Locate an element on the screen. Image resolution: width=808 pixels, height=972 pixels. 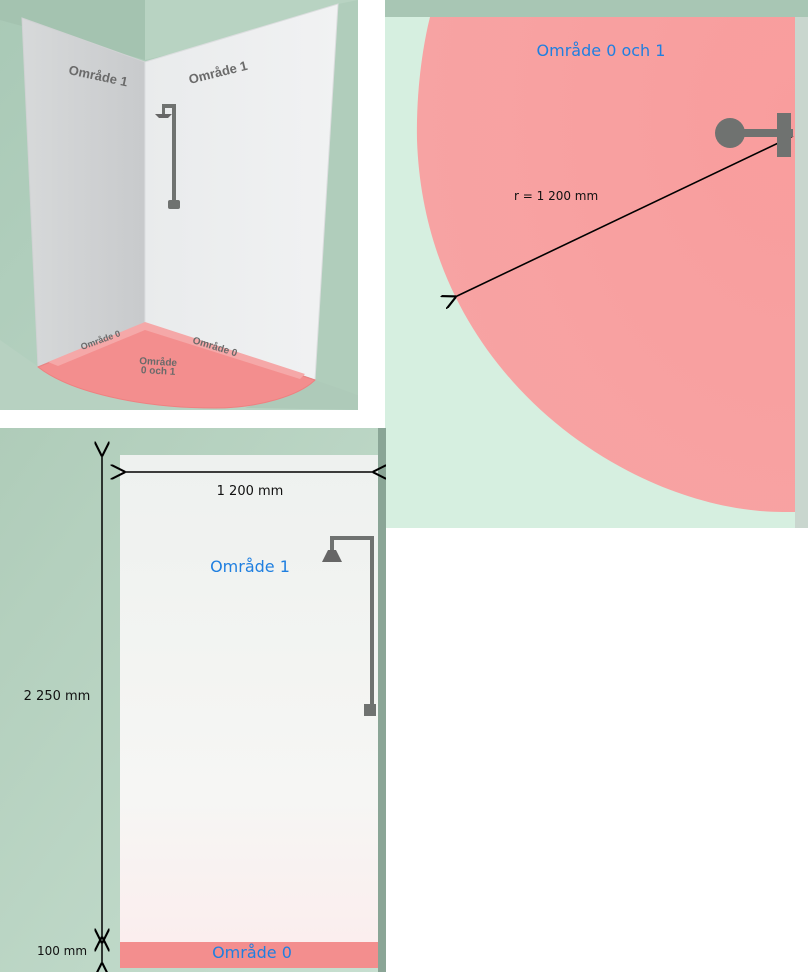
plan-shower-fixture-icon is located at coordinates (754, 135).